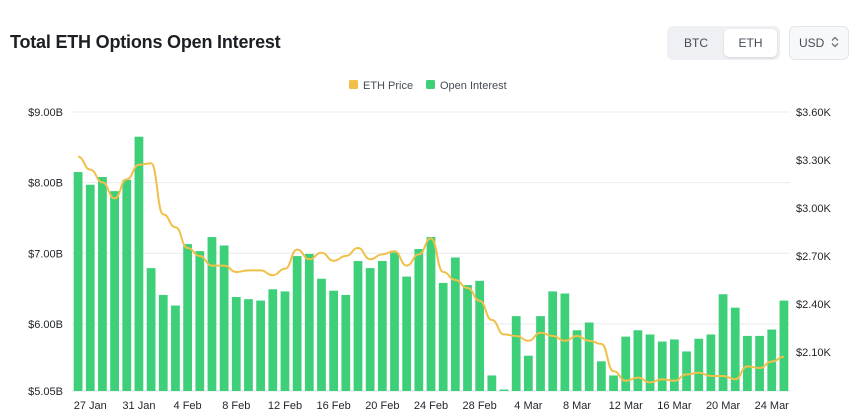 Image resolution: width=860 pixels, height=412 pixels. Describe the element at coordinates (723, 406) in the screenshot. I see `x-axis-tick-label: 20 Mar` at that location.